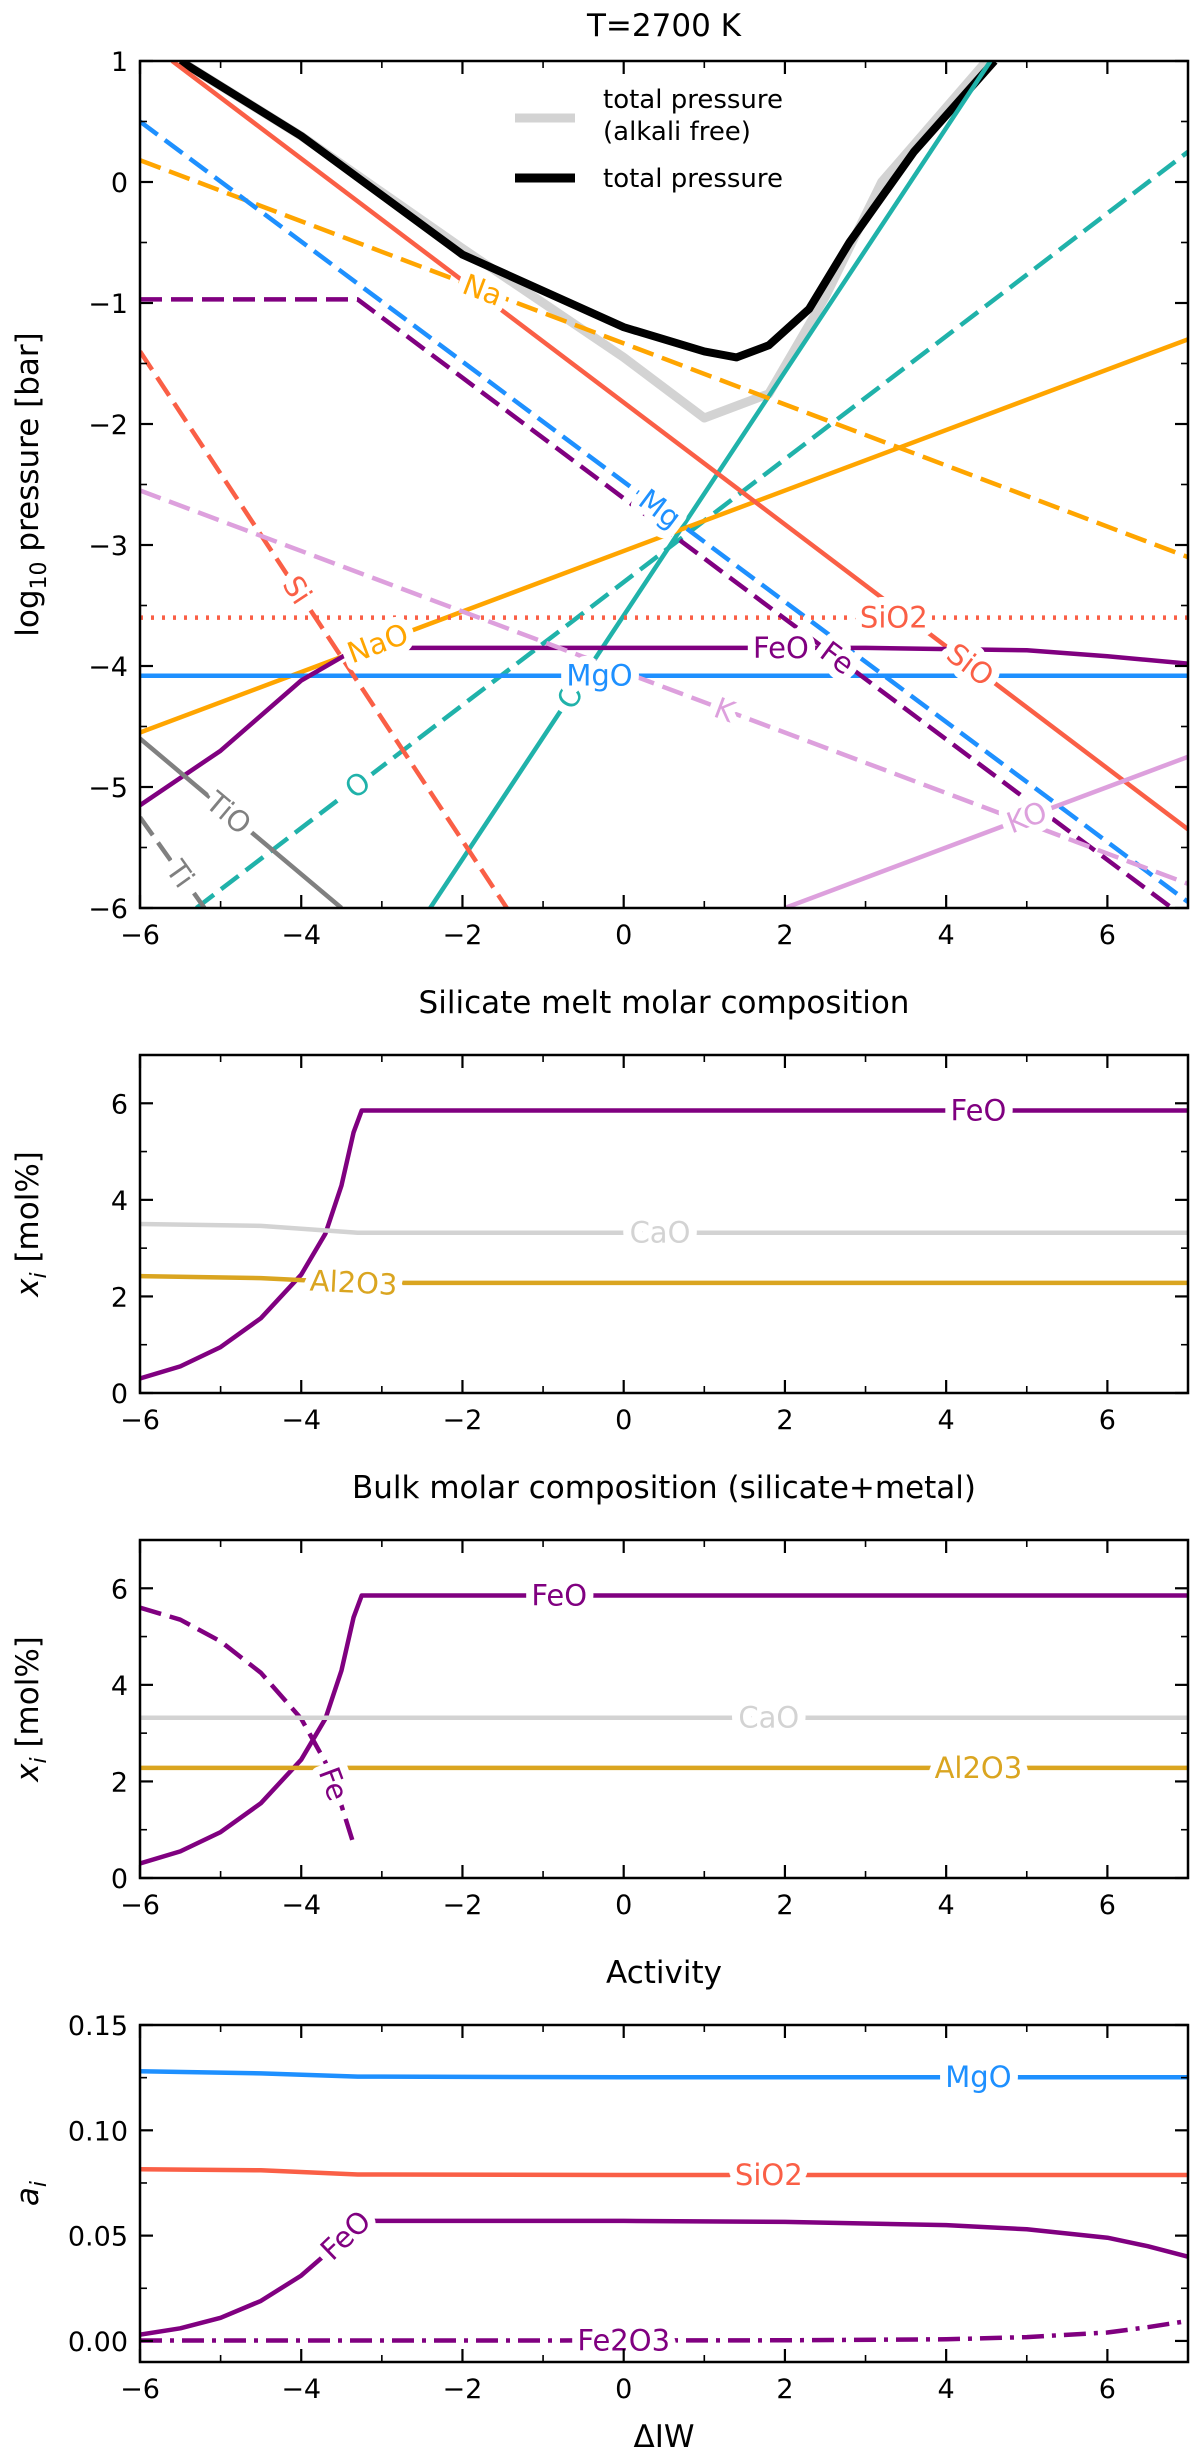 This screenshot has height=2457, width=1200. I want to click on series-line-p2-al2o3, so click(664, 1279).